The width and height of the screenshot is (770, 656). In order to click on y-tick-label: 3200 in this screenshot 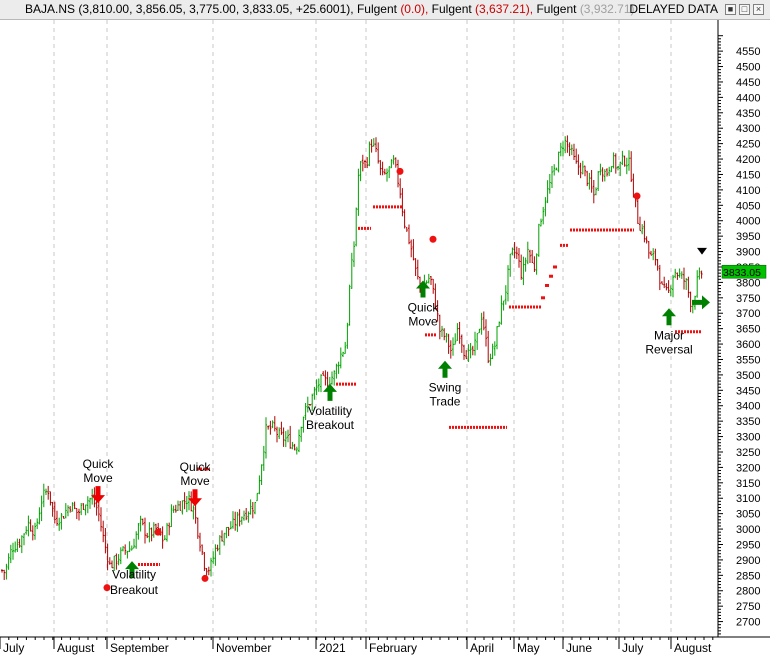, I will do `click(748, 468)`.